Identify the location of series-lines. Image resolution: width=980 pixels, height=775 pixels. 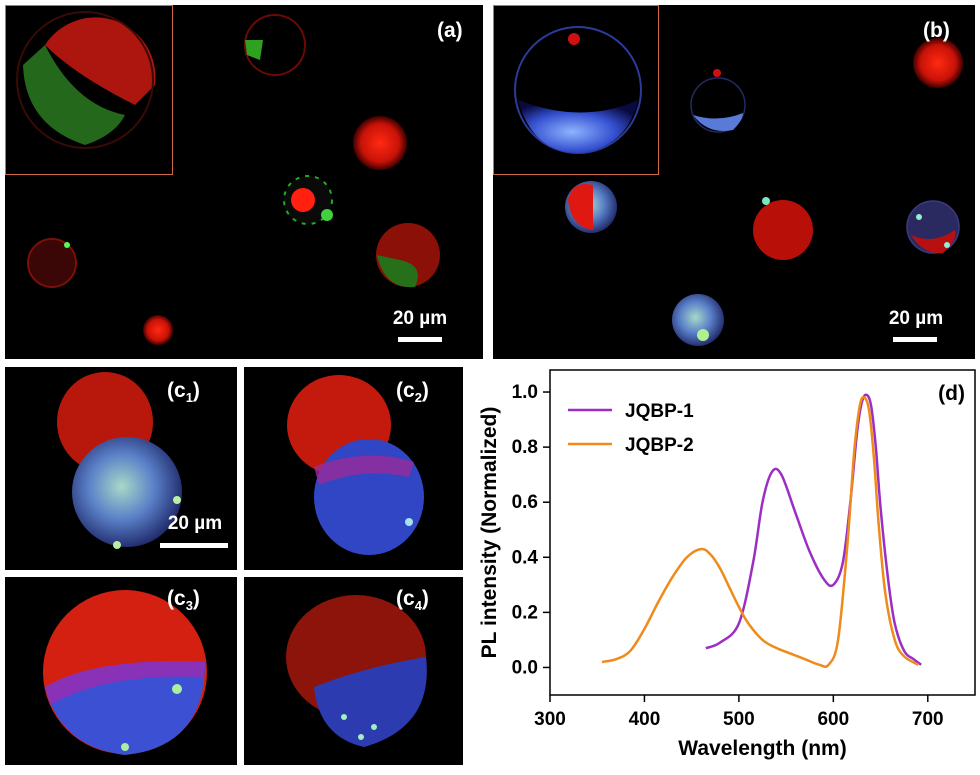
(761, 530).